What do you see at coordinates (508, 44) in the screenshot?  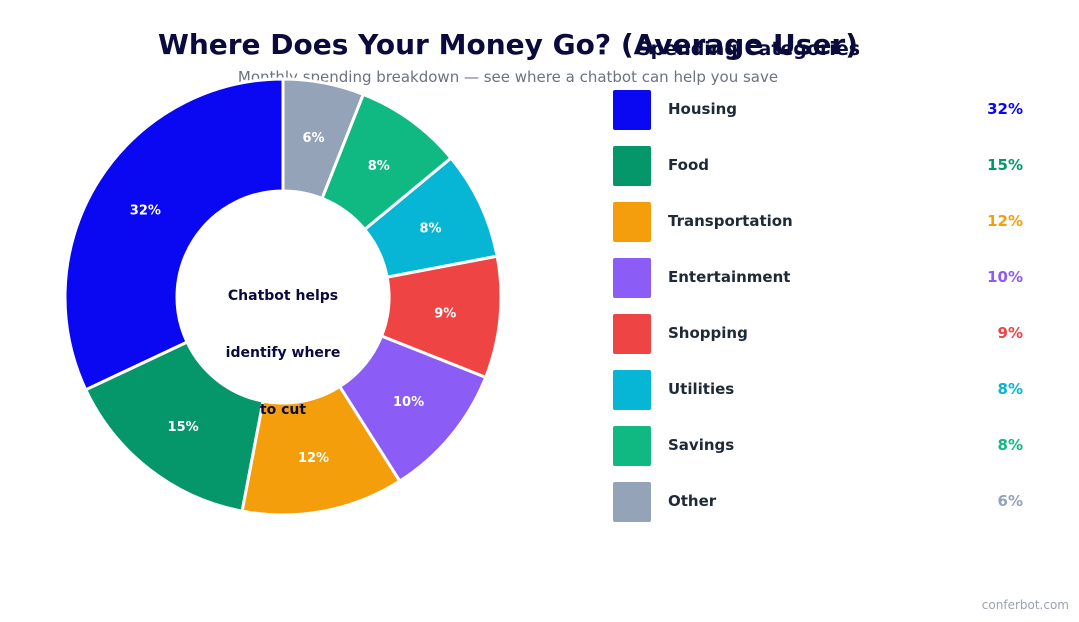 I see `chart-title: Where Does Your Money Go? (Average User)` at bounding box center [508, 44].